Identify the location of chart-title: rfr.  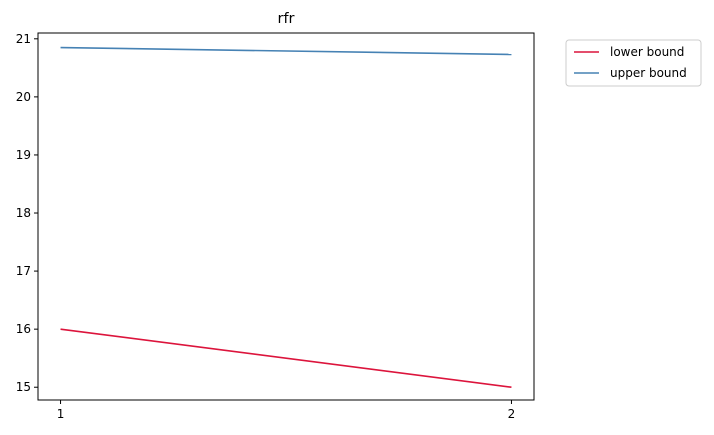
(285, 19).